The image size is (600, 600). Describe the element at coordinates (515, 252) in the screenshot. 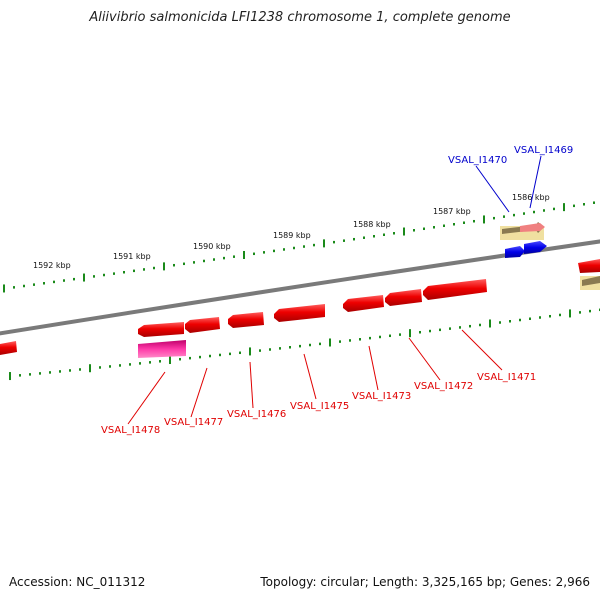

I see `gene-arrow-VSAL-I1470` at that location.